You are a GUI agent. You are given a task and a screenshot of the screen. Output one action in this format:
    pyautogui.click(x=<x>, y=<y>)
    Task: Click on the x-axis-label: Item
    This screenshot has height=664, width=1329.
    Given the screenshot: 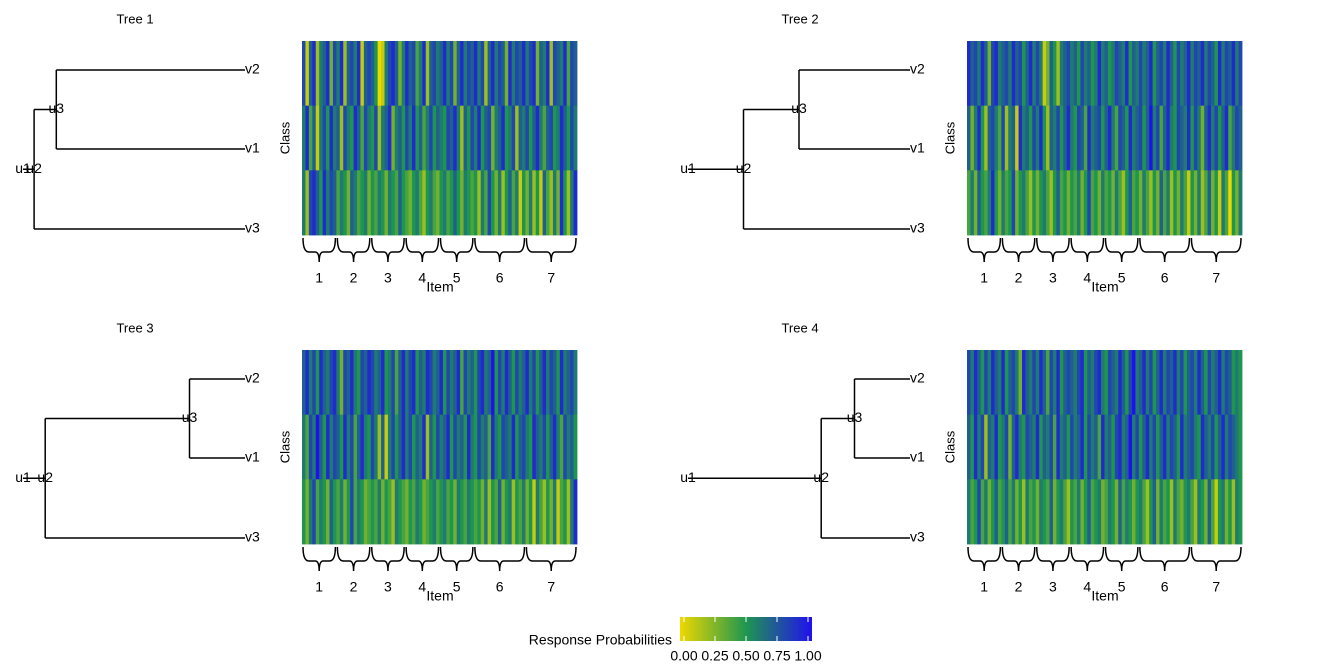 What is the action you would take?
    pyautogui.click(x=1104, y=287)
    